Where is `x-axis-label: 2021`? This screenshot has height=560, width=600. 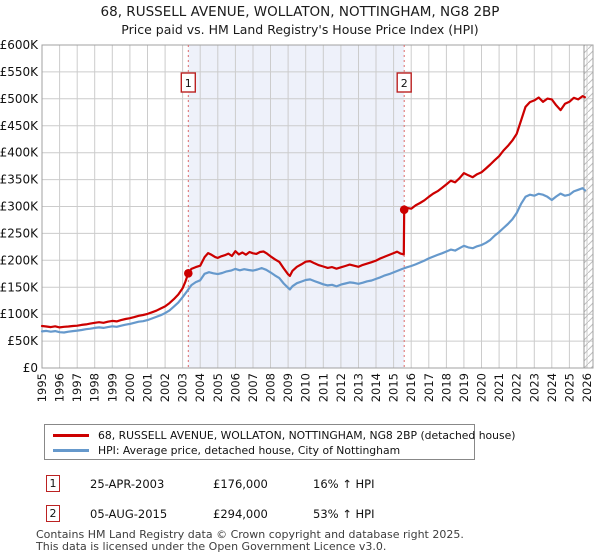 x-axis-label: 2021 is located at coordinates (499, 387).